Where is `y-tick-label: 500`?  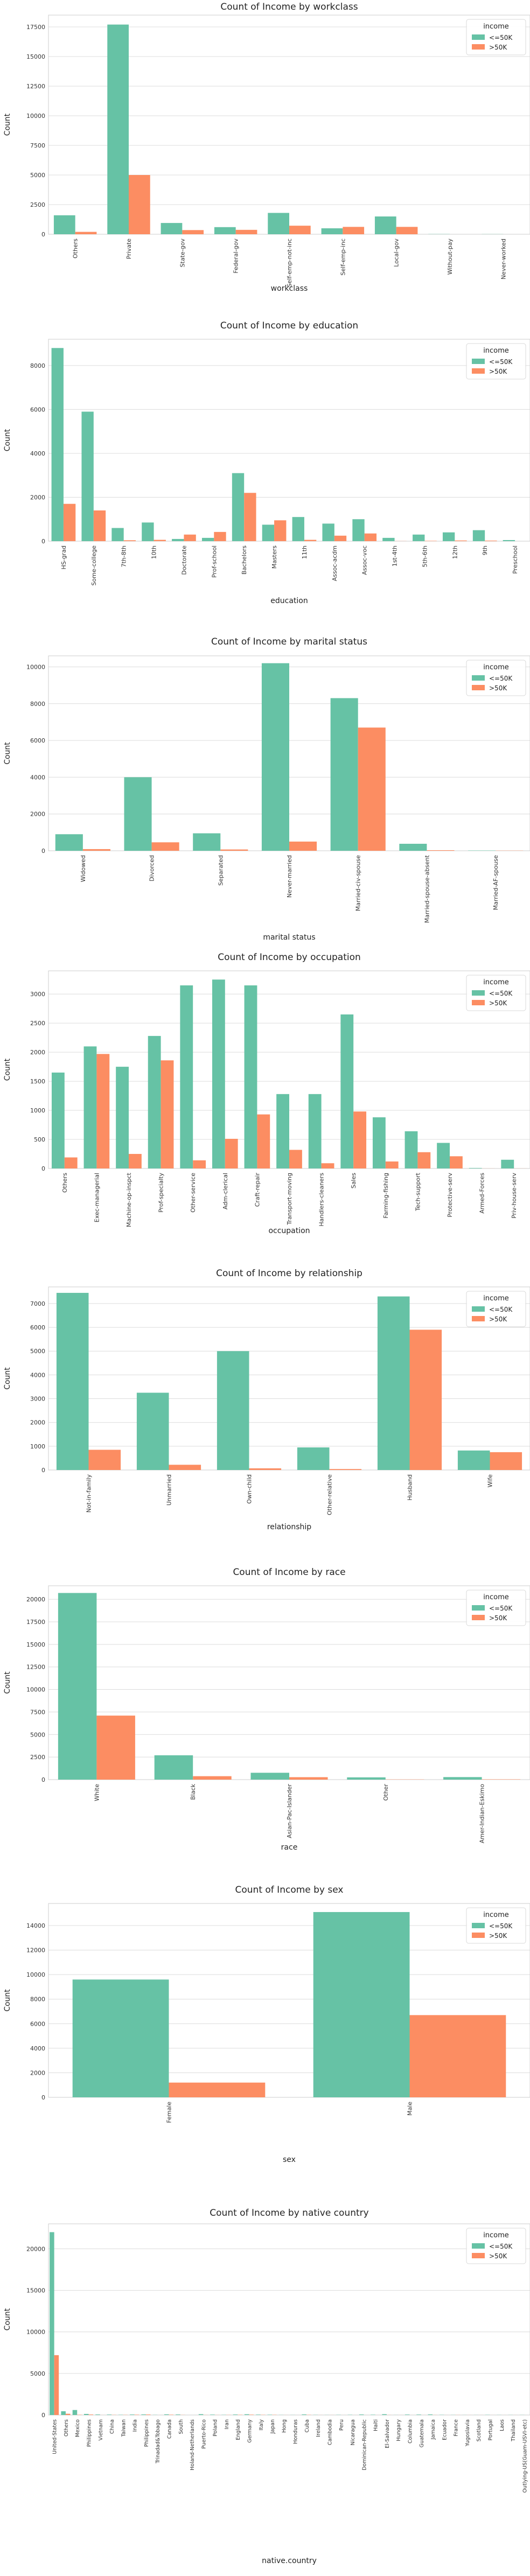
y-tick-label: 500 is located at coordinates (39, 1139).